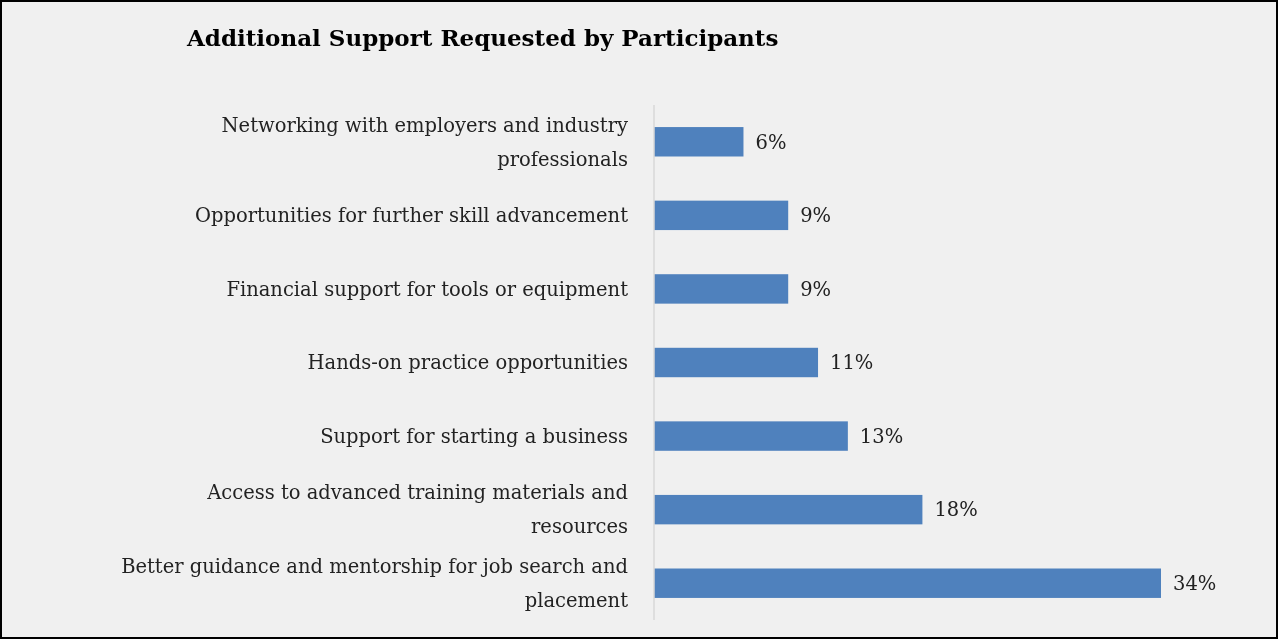 The width and height of the screenshot is (1278, 639). What do you see at coordinates (474, 436) in the screenshot?
I see `y-tick-label: Support for starting a business` at bounding box center [474, 436].